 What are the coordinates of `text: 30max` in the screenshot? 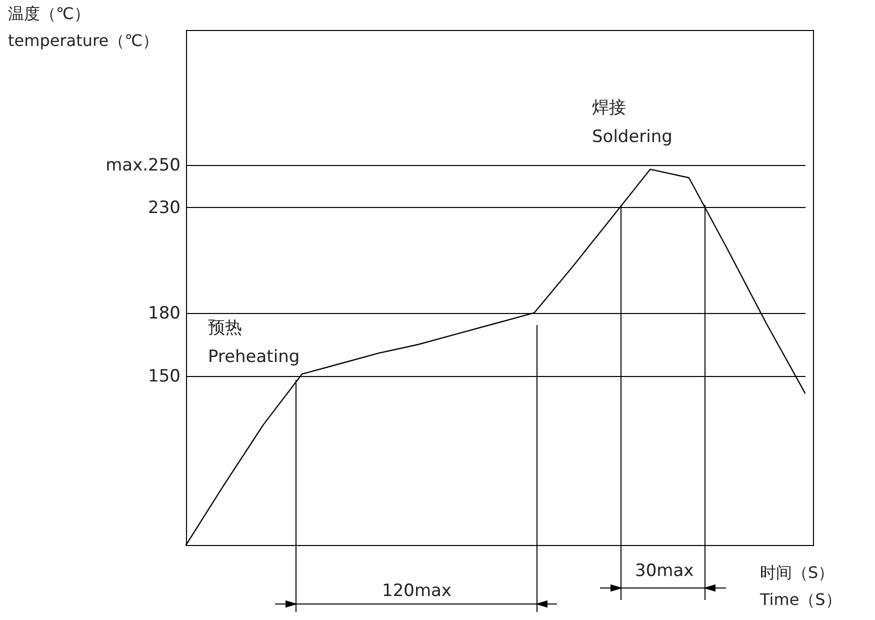 It's located at (664, 571).